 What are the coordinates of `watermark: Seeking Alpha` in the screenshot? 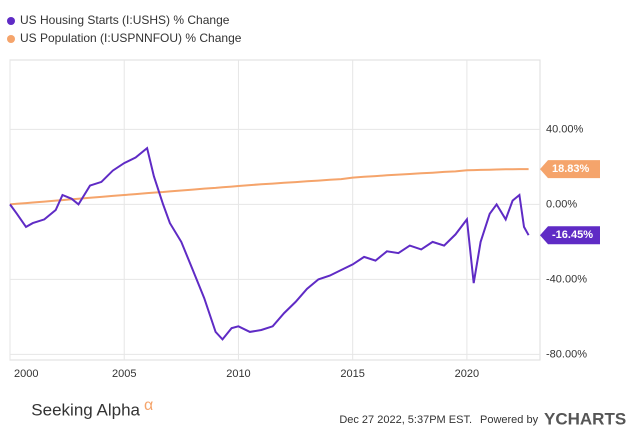 It's located at (85, 409).